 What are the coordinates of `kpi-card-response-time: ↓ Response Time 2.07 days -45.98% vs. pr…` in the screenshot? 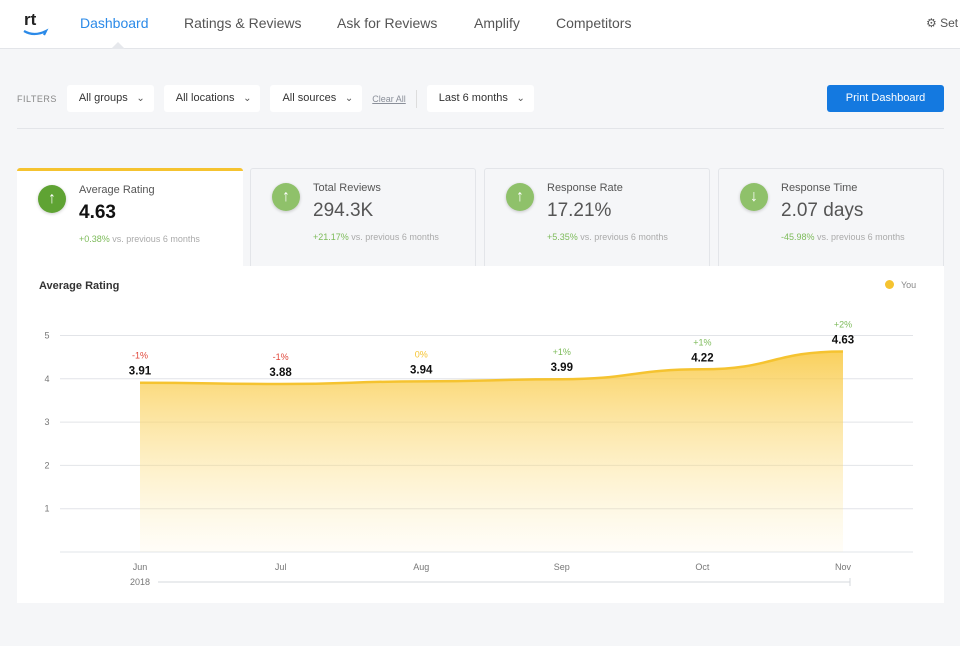 It's located at (831, 217).